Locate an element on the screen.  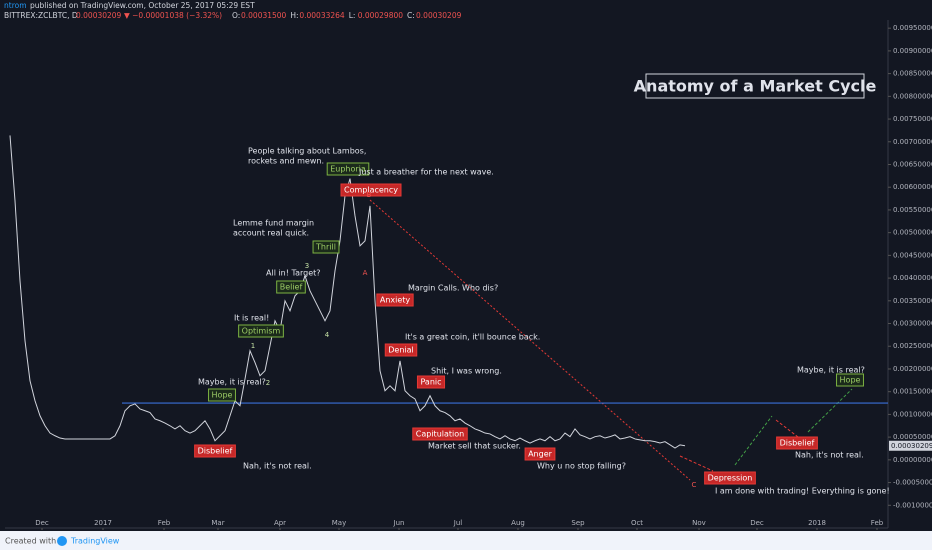
author: ntrom is located at coordinates (15, 5).